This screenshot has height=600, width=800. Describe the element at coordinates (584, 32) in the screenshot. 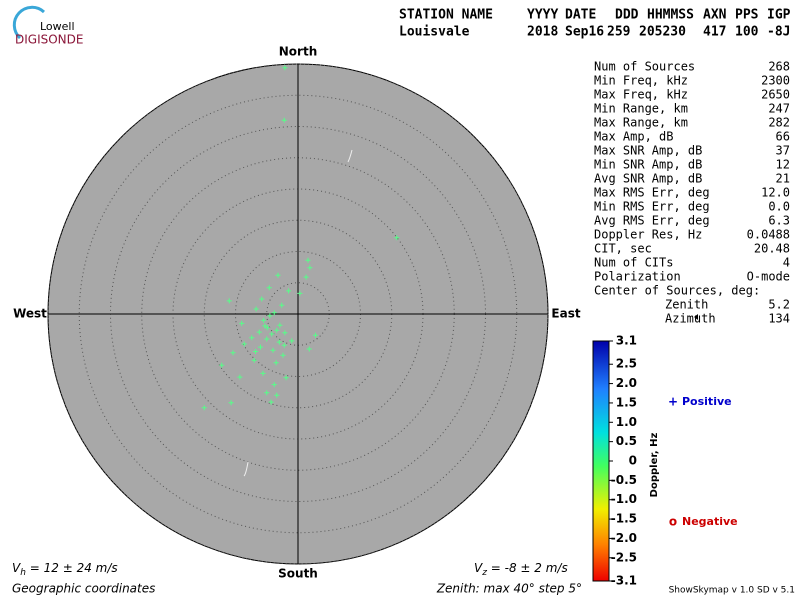

I see `header-value: Sep16` at that location.